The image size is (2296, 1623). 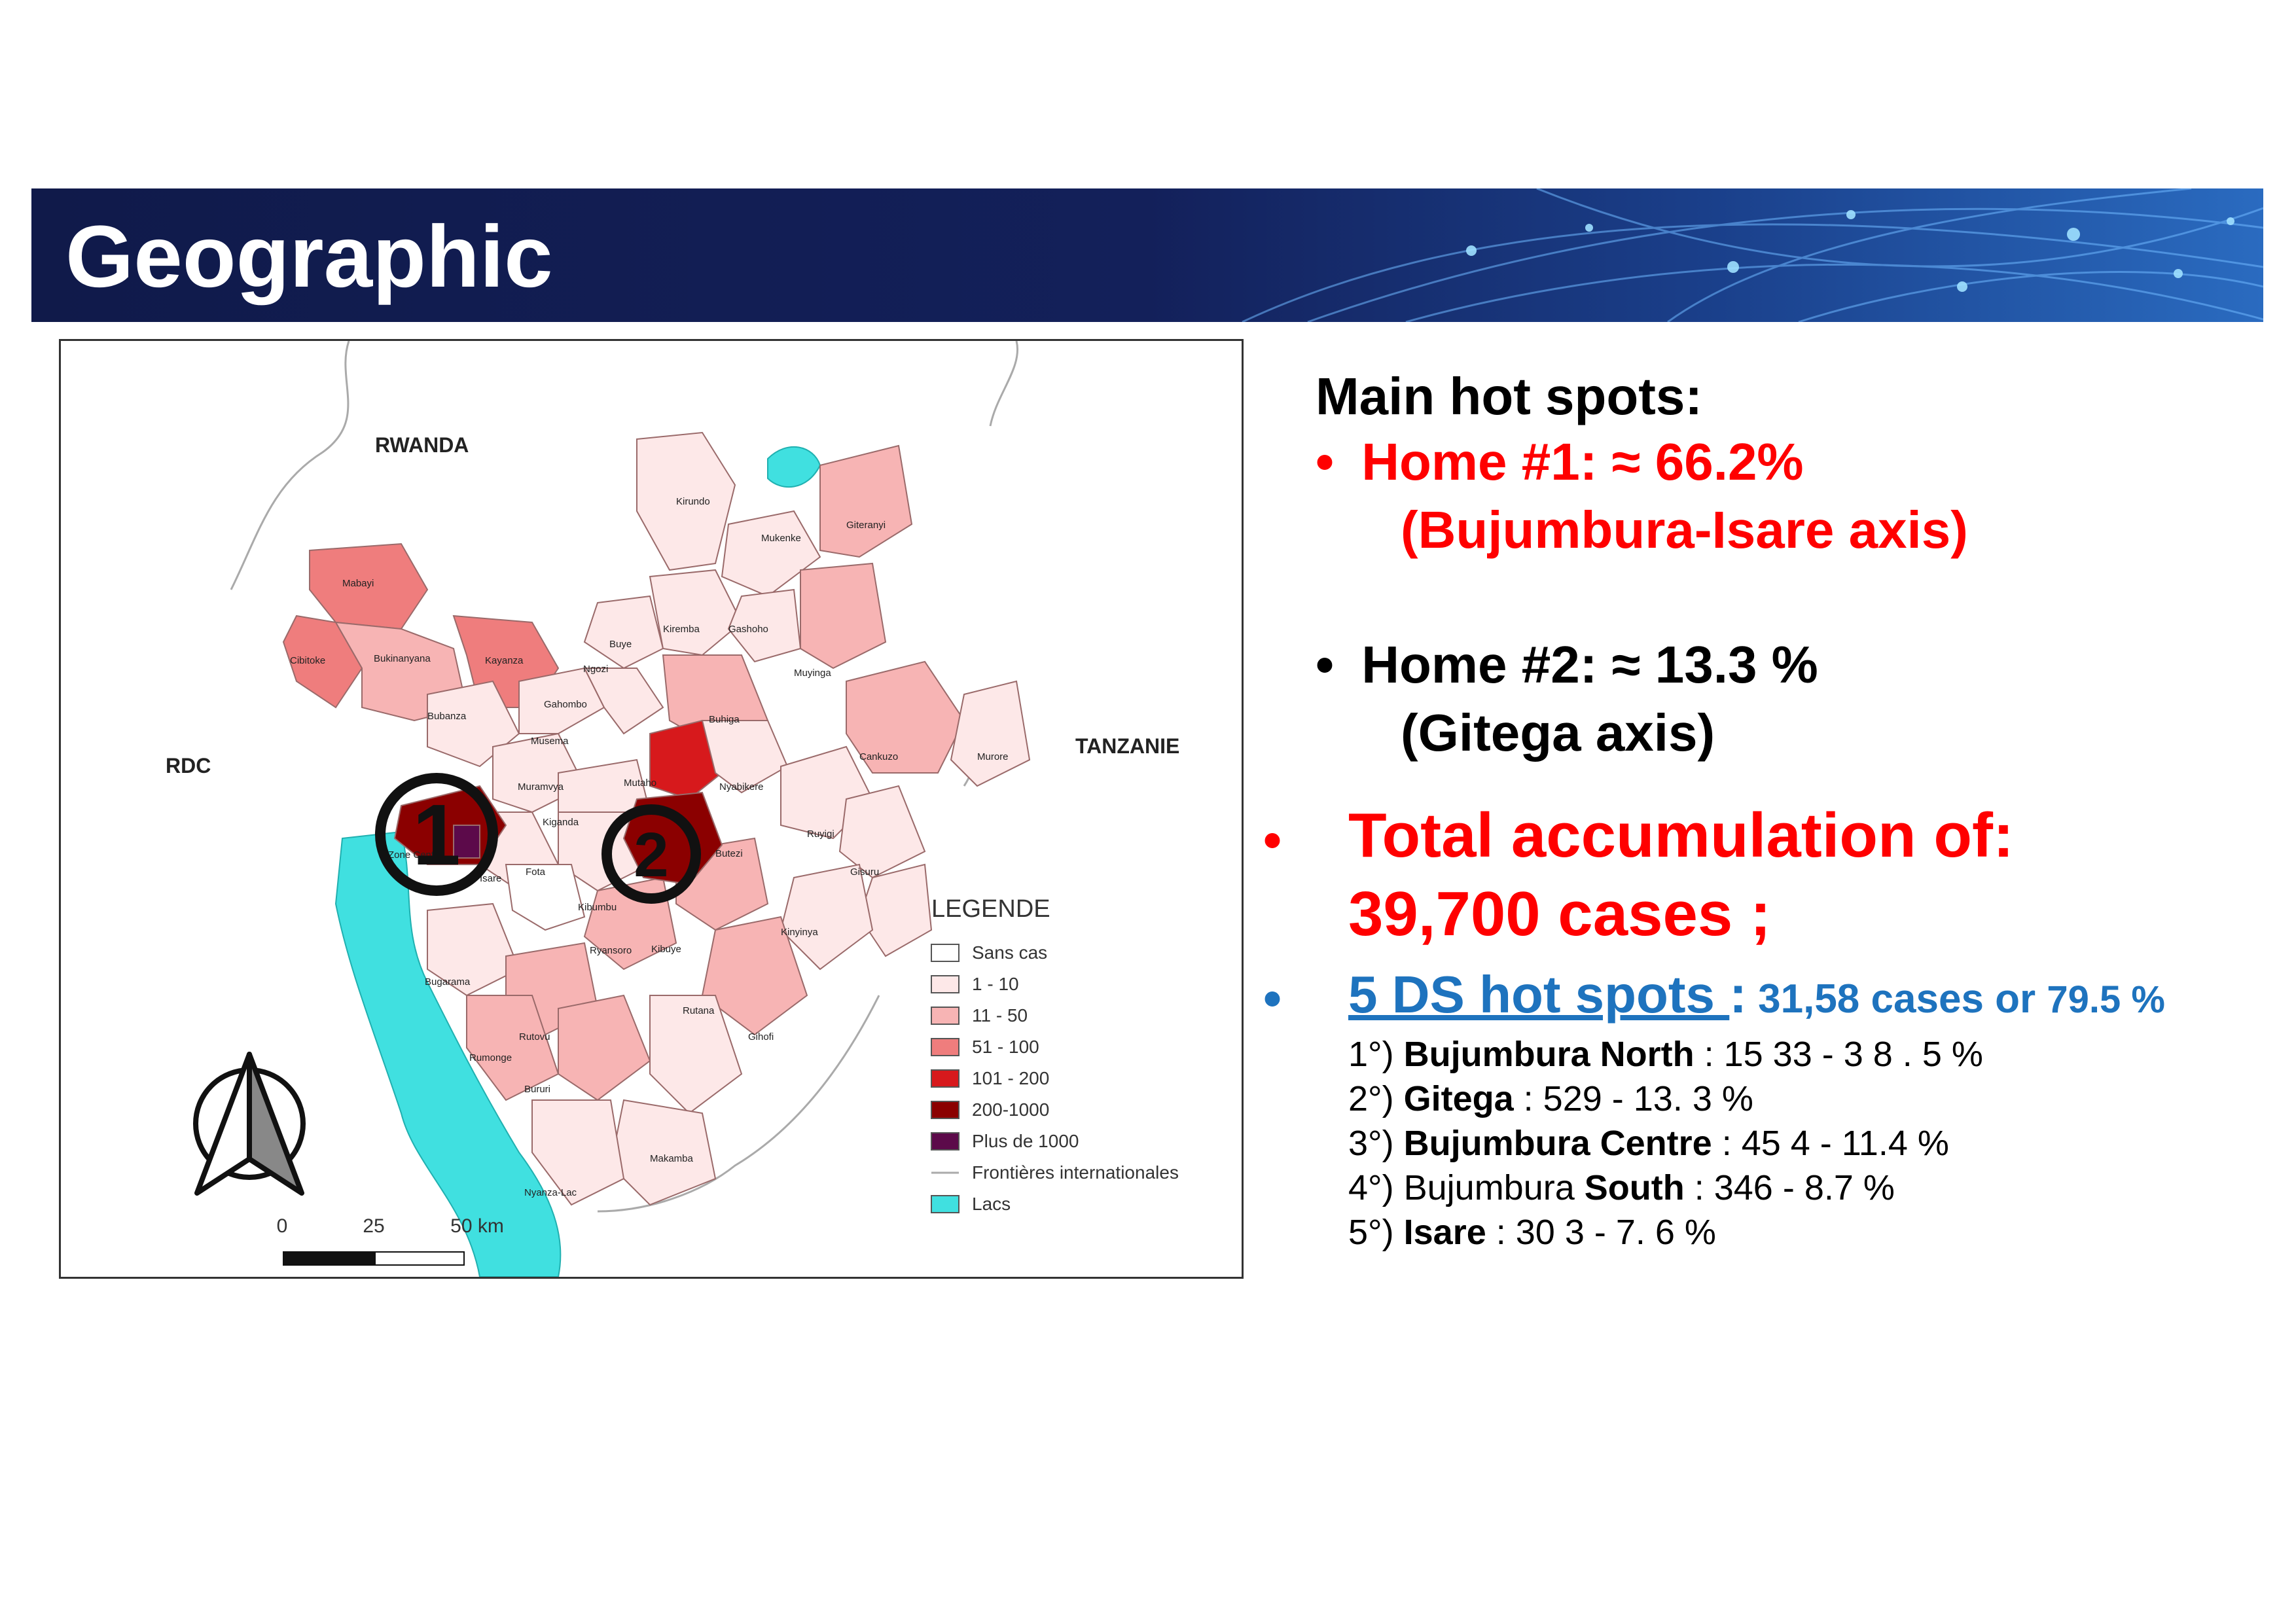 What do you see at coordinates (536, 872) in the screenshot?
I see `district-label: Fota` at bounding box center [536, 872].